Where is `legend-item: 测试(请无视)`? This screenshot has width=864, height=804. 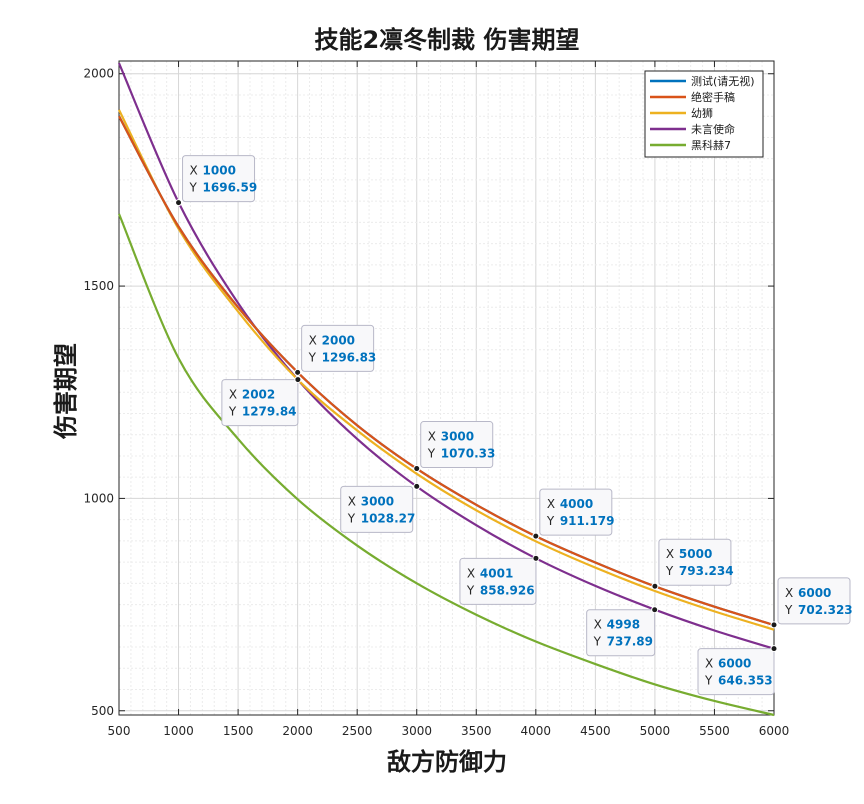 legend-item: 测试(请无视) is located at coordinates (702, 81).